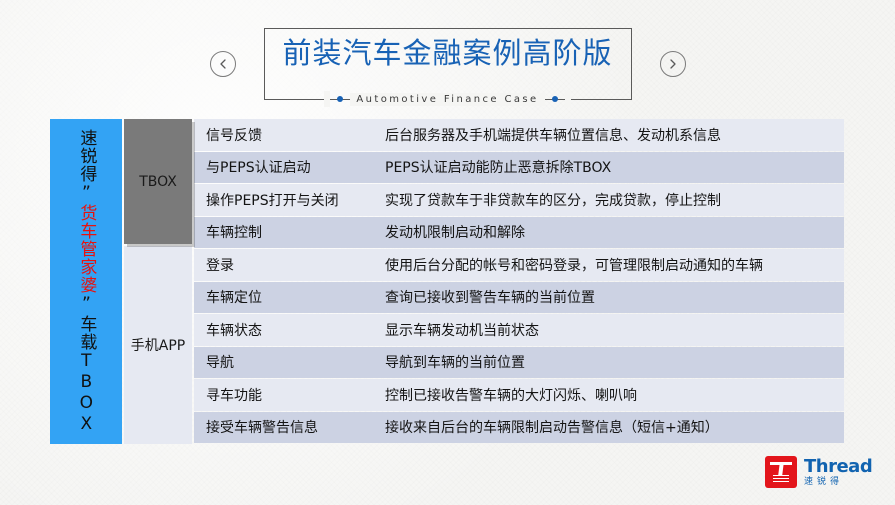  Describe the element at coordinates (455, 233) in the screenshot. I see `row-feature-description: 发动机限制启动和解除` at that location.